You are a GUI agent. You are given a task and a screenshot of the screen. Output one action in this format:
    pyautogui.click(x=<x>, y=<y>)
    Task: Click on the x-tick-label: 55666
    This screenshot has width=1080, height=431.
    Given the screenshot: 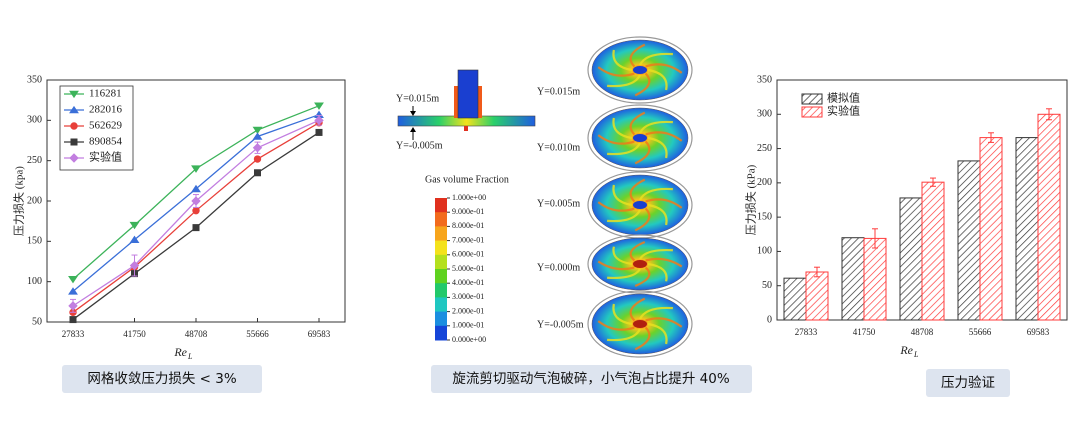 What is the action you would take?
    pyautogui.click(x=980, y=332)
    